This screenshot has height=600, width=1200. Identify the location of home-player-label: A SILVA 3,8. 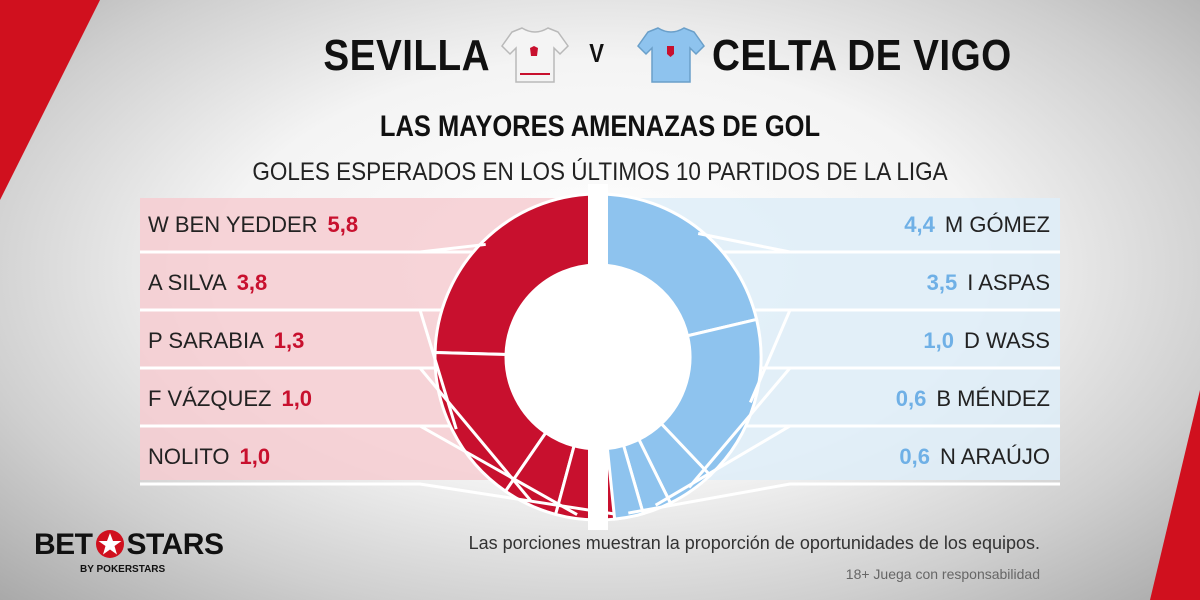
(207, 283).